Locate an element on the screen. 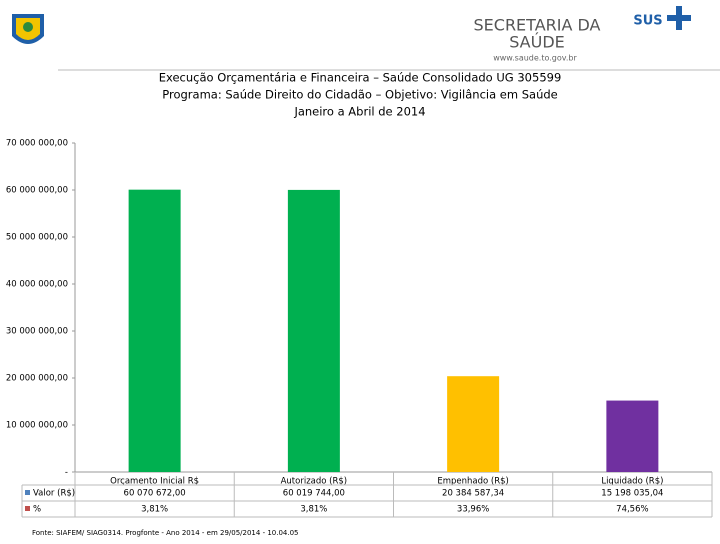 The image size is (720, 544). state-emblem is located at coordinates (28, 29).